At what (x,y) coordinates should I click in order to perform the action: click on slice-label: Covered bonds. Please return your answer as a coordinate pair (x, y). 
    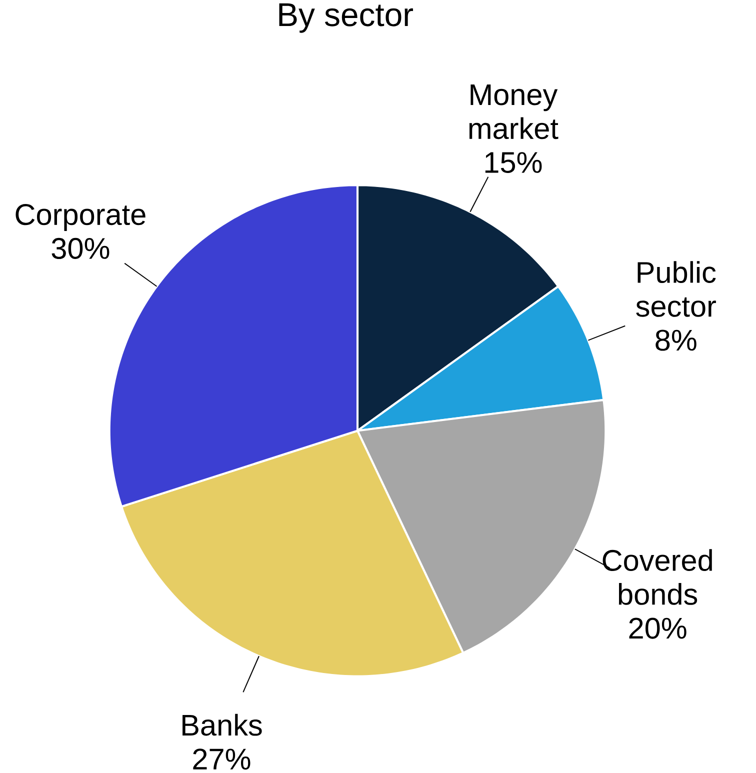
    Looking at the image, I should click on (657, 577).